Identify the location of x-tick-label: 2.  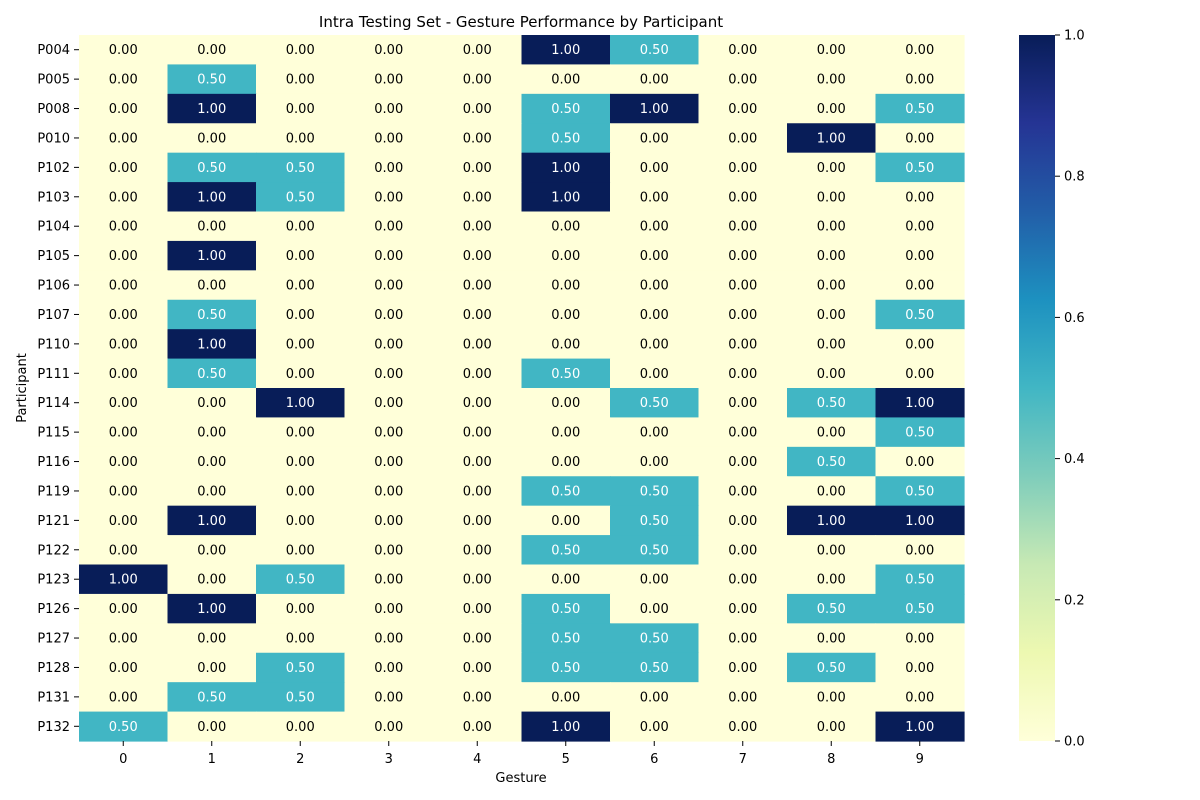
(300, 759).